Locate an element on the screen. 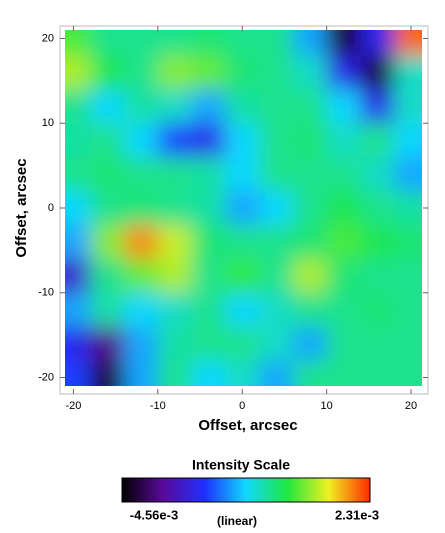 The image size is (445, 533). colorbar-max-label: 2.31e-3 is located at coordinates (357, 514).